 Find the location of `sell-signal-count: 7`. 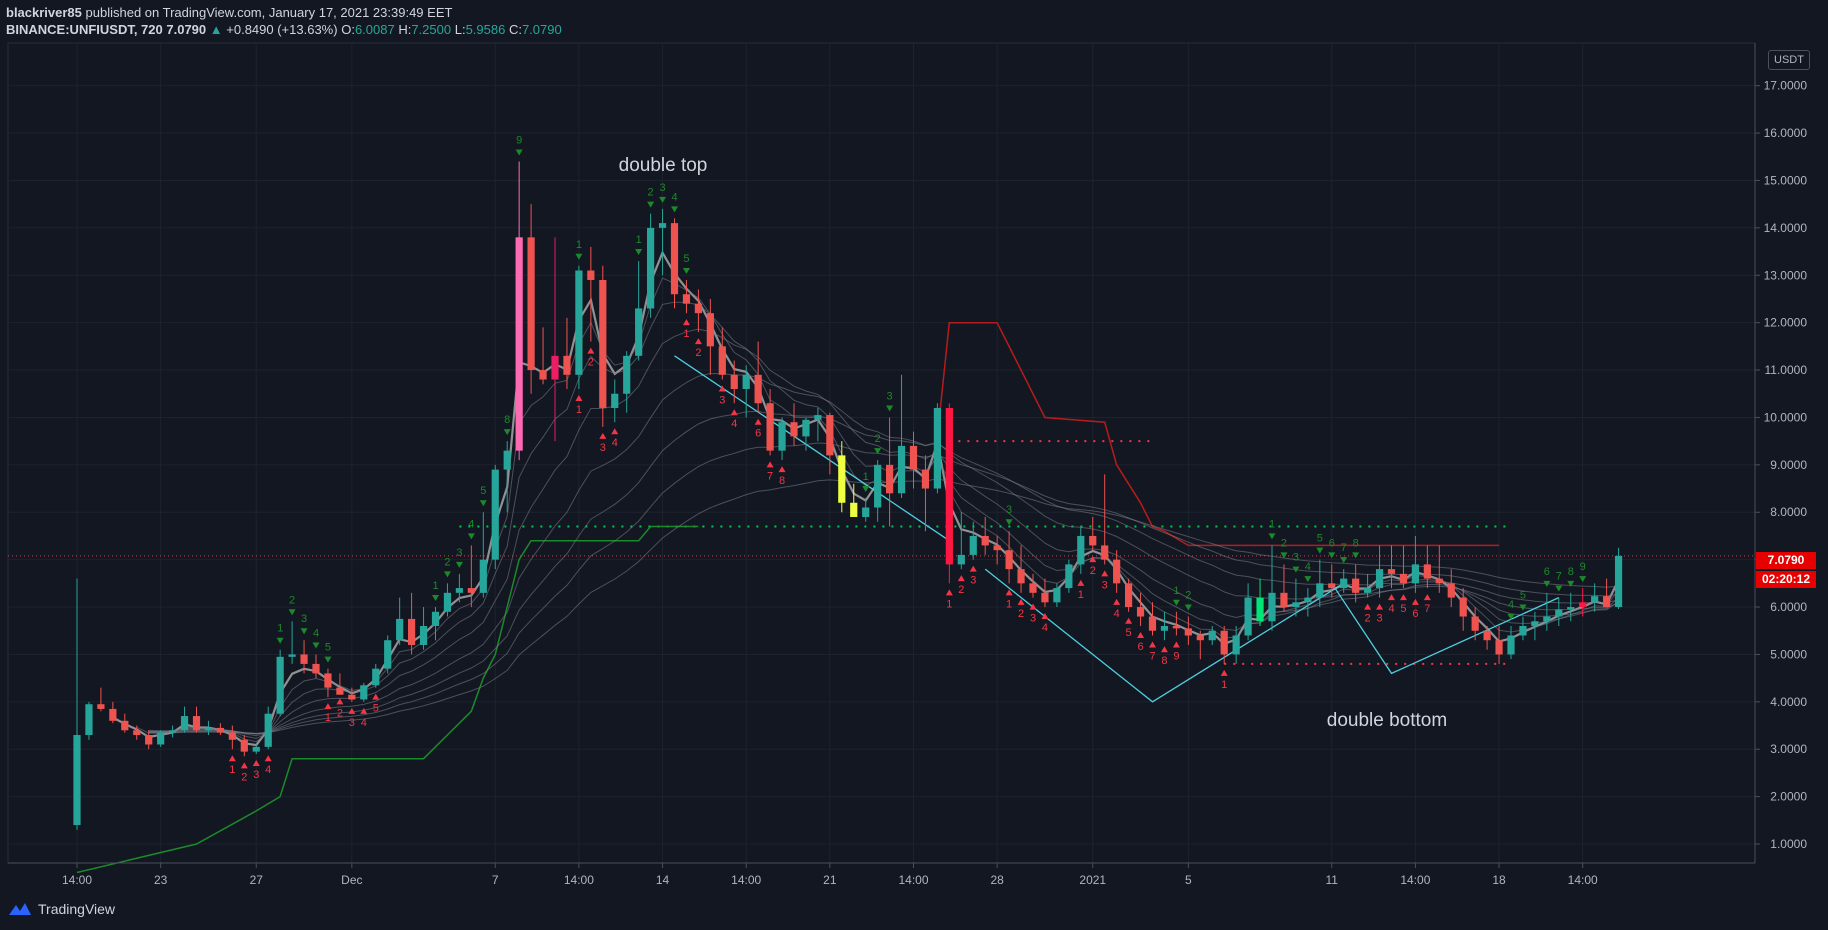

sell-signal-count: 7 is located at coordinates (770, 476).